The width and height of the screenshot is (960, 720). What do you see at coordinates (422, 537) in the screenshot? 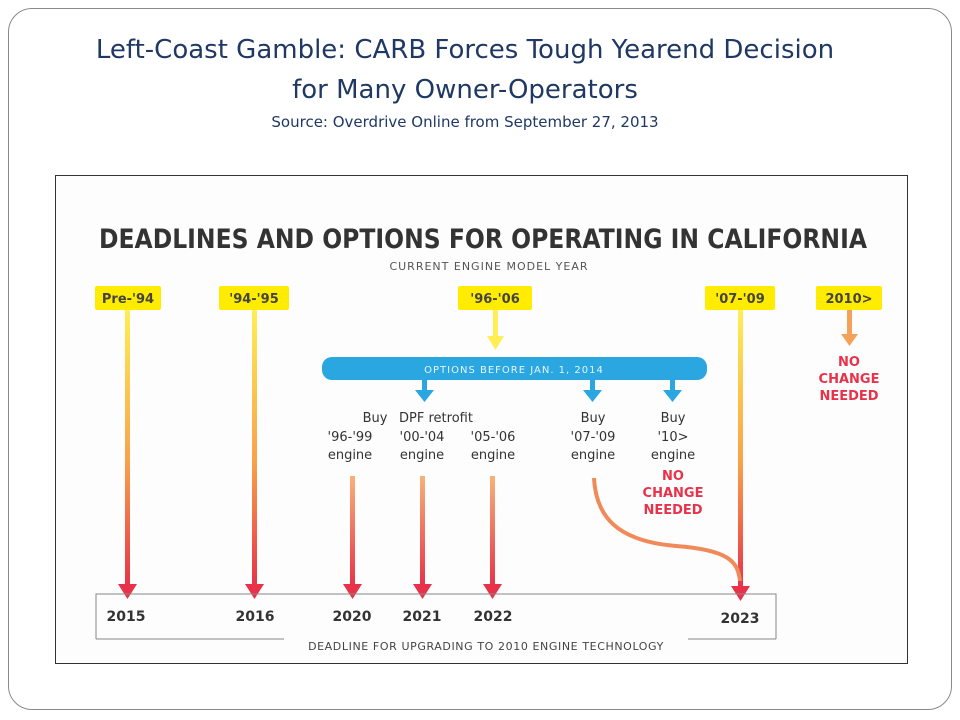
I see `arrow-00-04-to-2021` at bounding box center [422, 537].